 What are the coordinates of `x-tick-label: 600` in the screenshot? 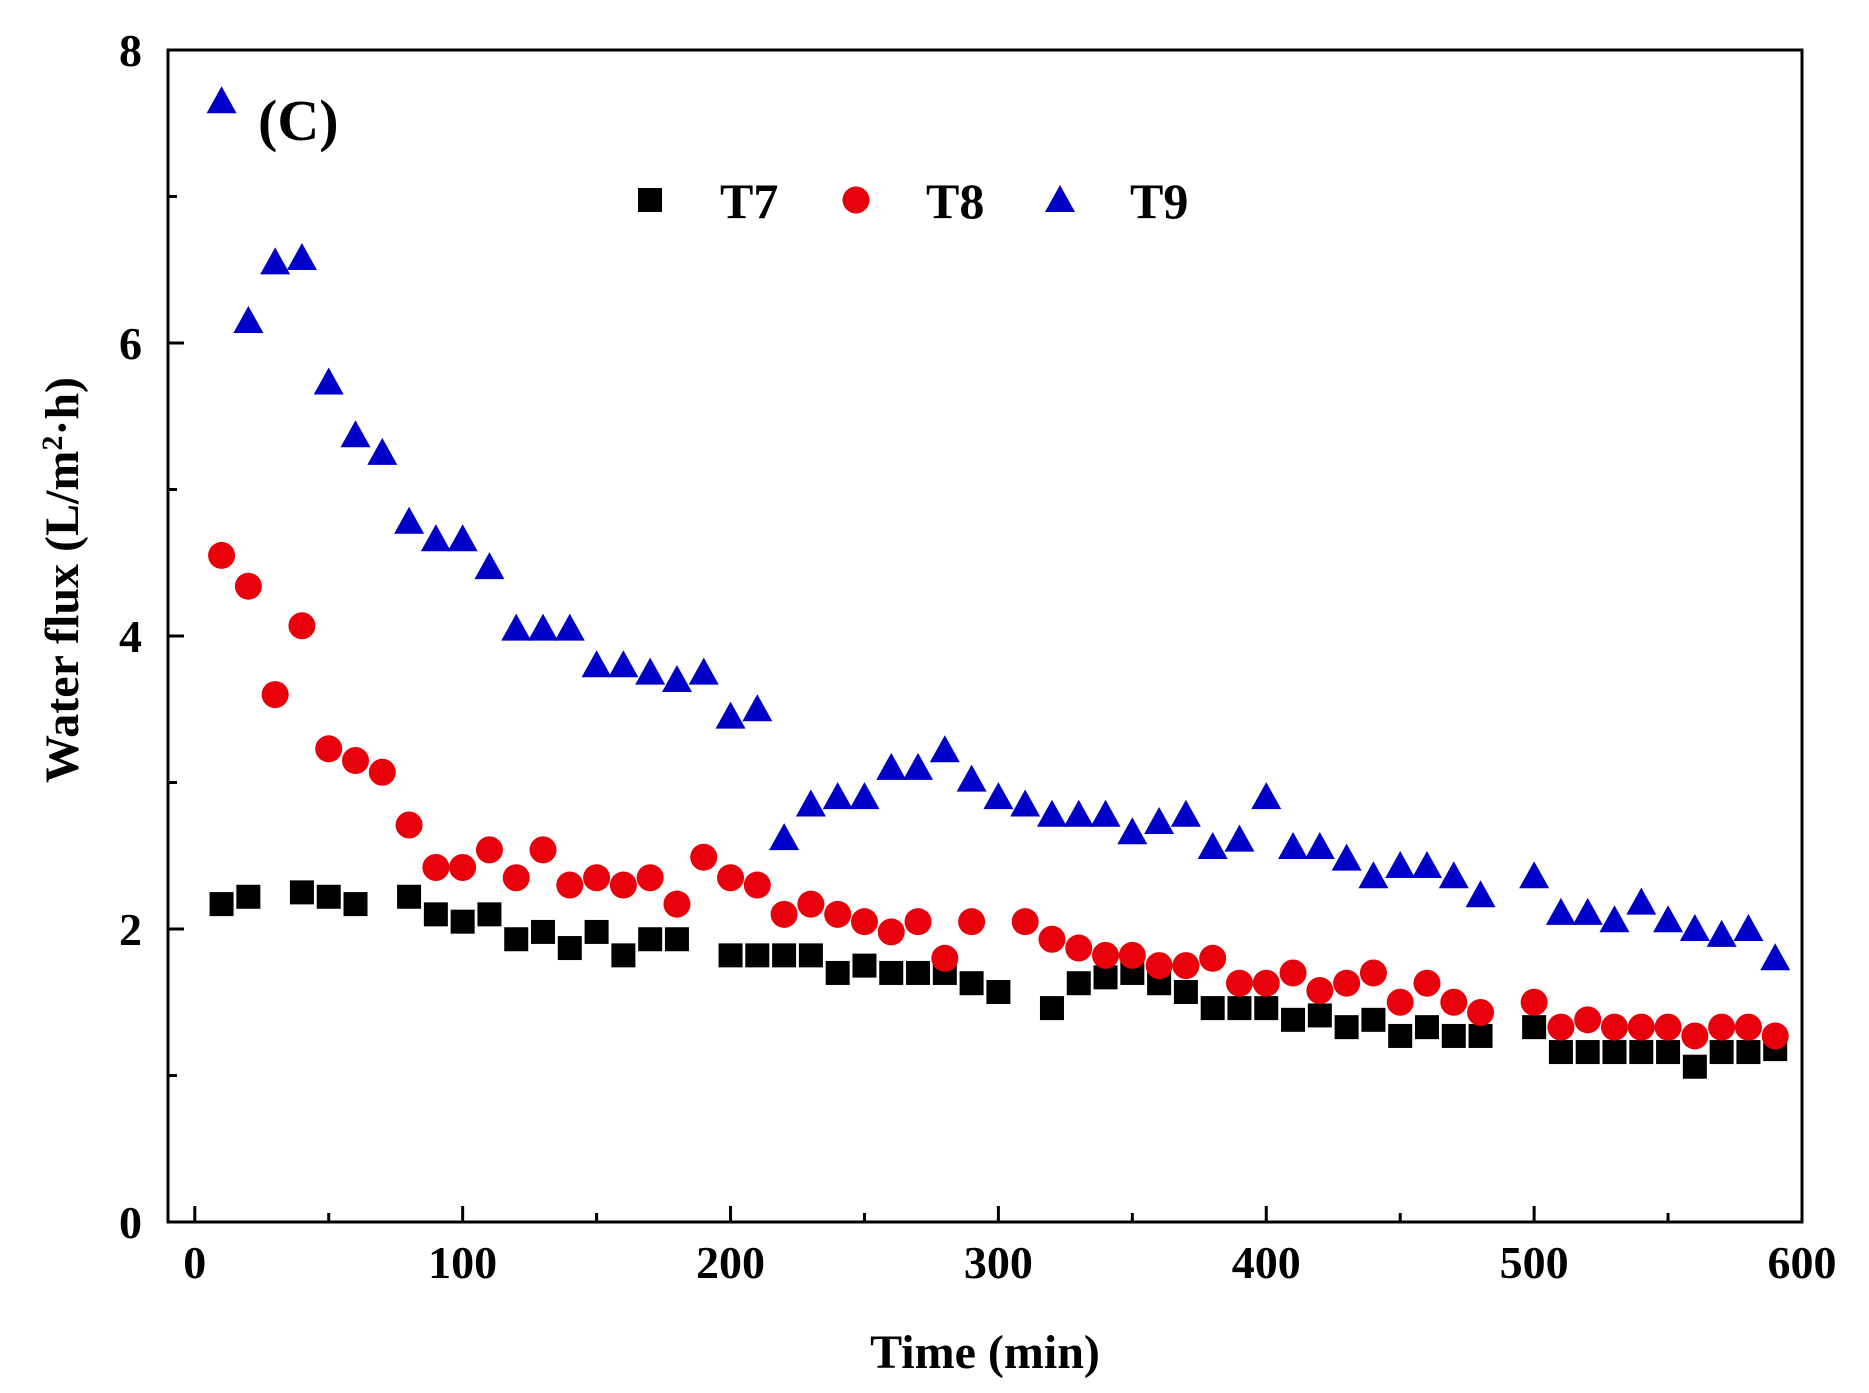 It's located at (1802, 1262).